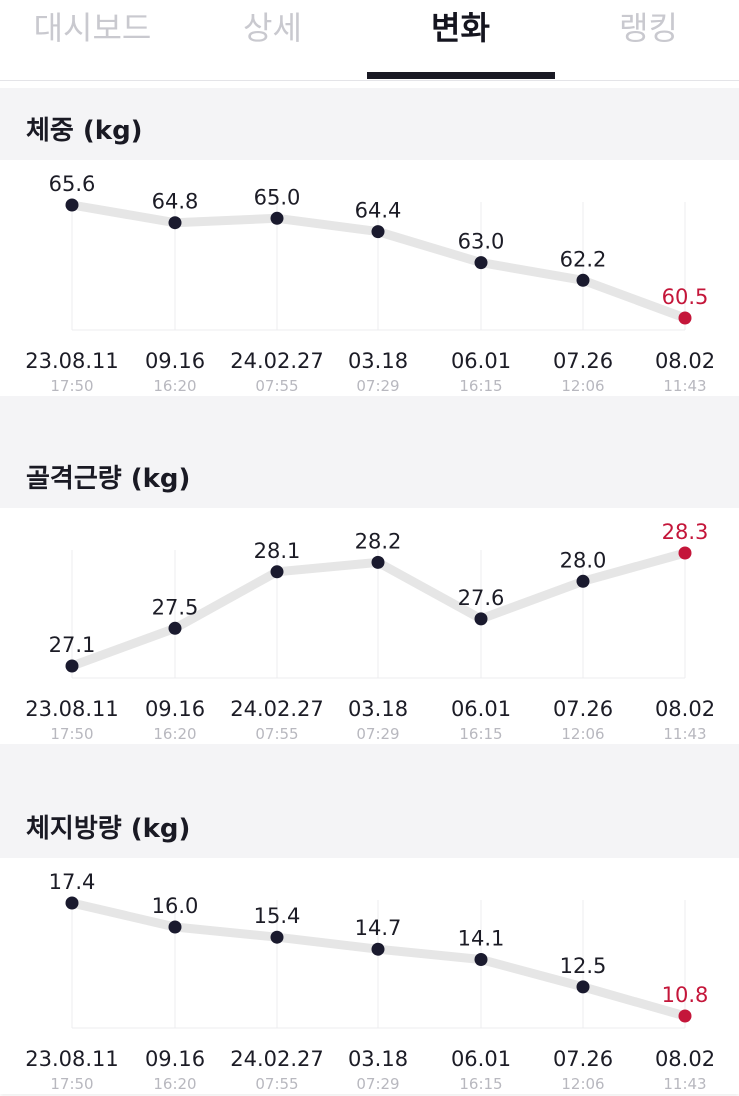 This screenshot has width=739, height=1096. Describe the element at coordinates (378, 211) in the screenshot. I see `value-label: 64.4` at that location.